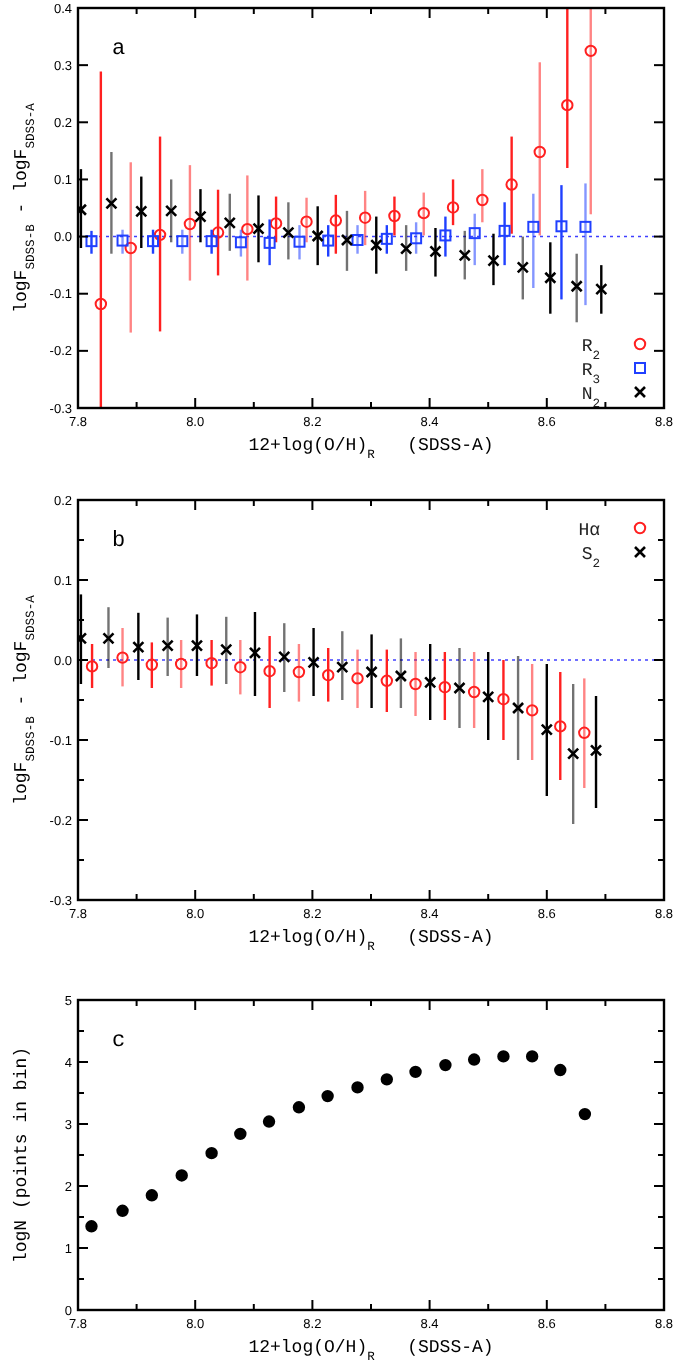 The image size is (676, 1372). Describe the element at coordinates (591, 397) in the screenshot. I see `legend-label: N$_{2}$` at that location.